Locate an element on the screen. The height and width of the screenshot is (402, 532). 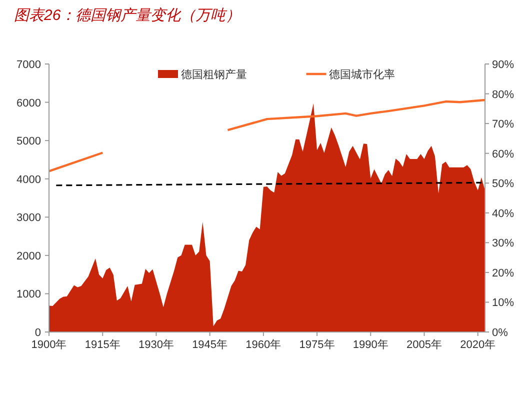
x-tick-label: 1930年 is located at coordinates (156, 345).